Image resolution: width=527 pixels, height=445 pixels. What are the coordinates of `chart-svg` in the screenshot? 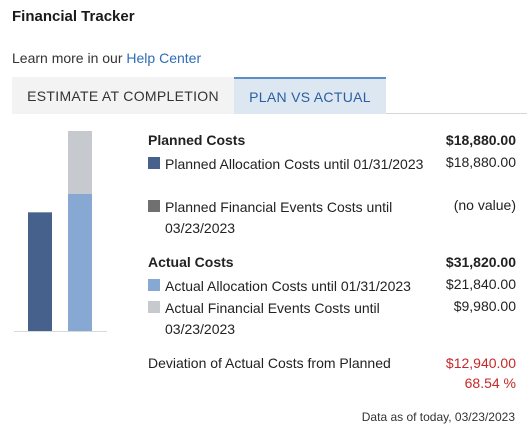 It's located at (60, 231).